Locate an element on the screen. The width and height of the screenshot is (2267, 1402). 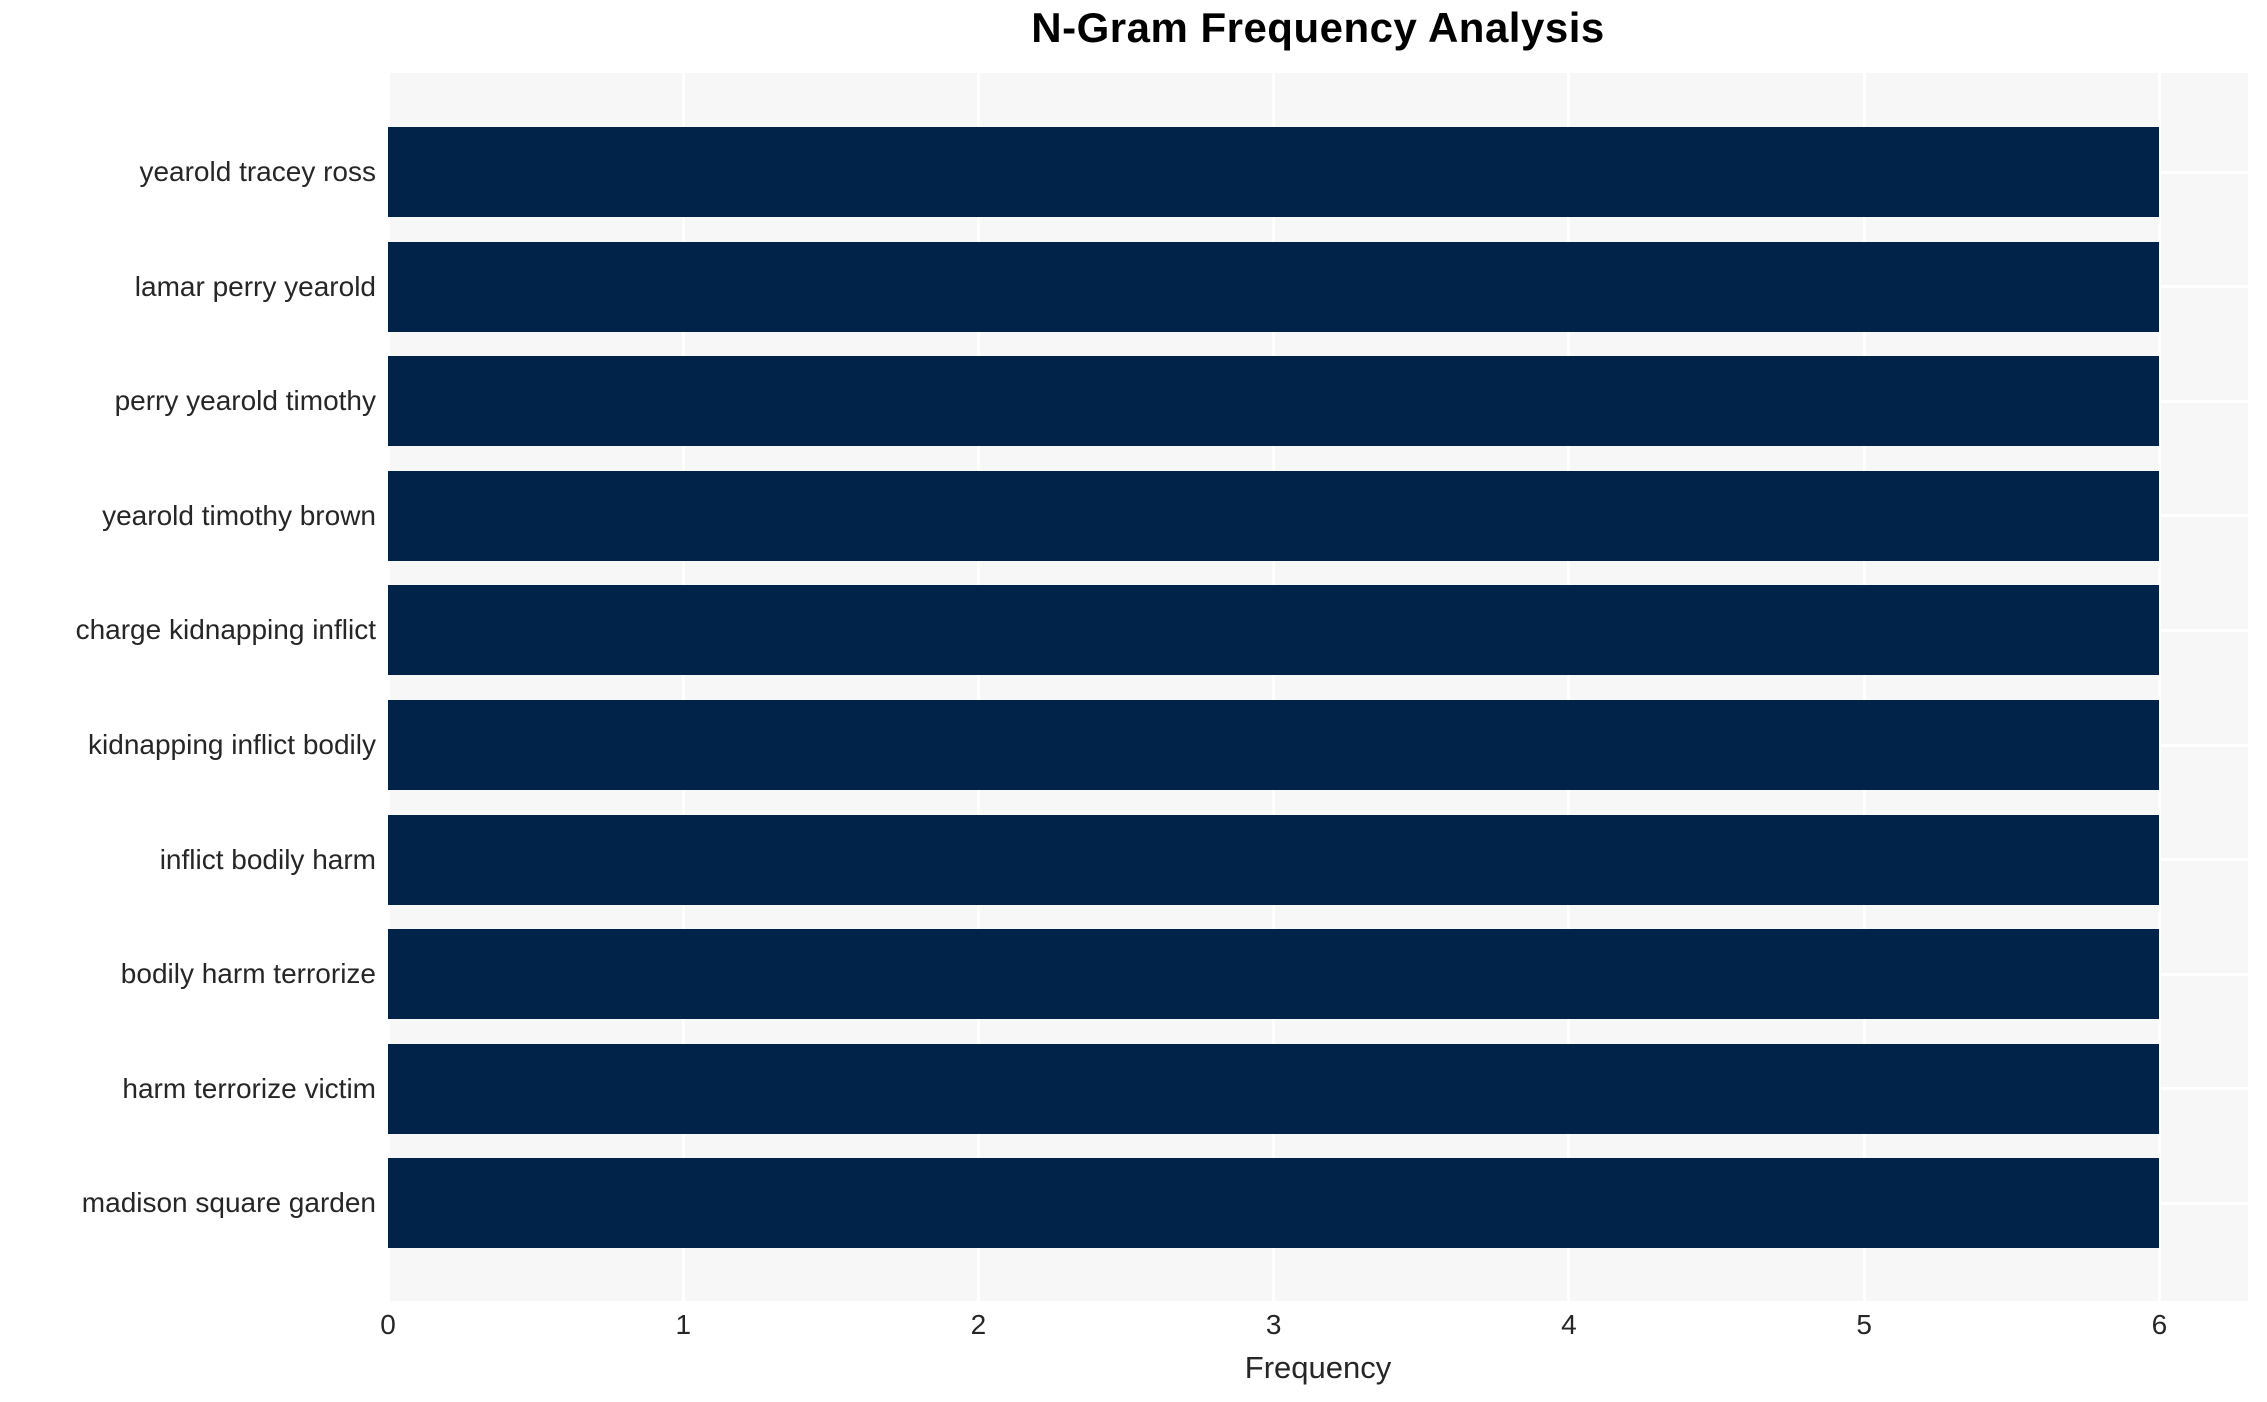
x-tick-label: 3 is located at coordinates (1273, 1324).